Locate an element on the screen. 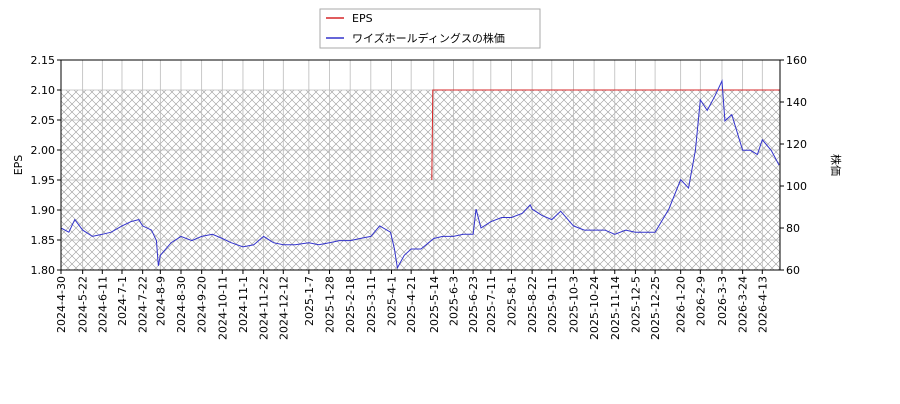  y-axis-label: EPS is located at coordinates (18, 165).